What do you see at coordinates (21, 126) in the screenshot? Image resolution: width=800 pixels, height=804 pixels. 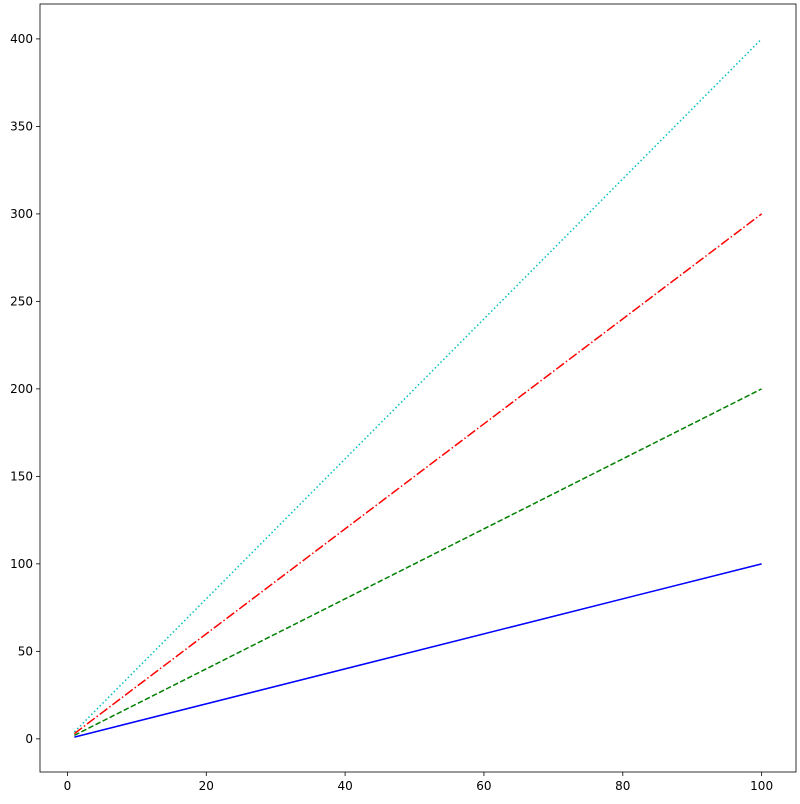 I see `y-tick-label: 350` at bounding box center [21, 126].